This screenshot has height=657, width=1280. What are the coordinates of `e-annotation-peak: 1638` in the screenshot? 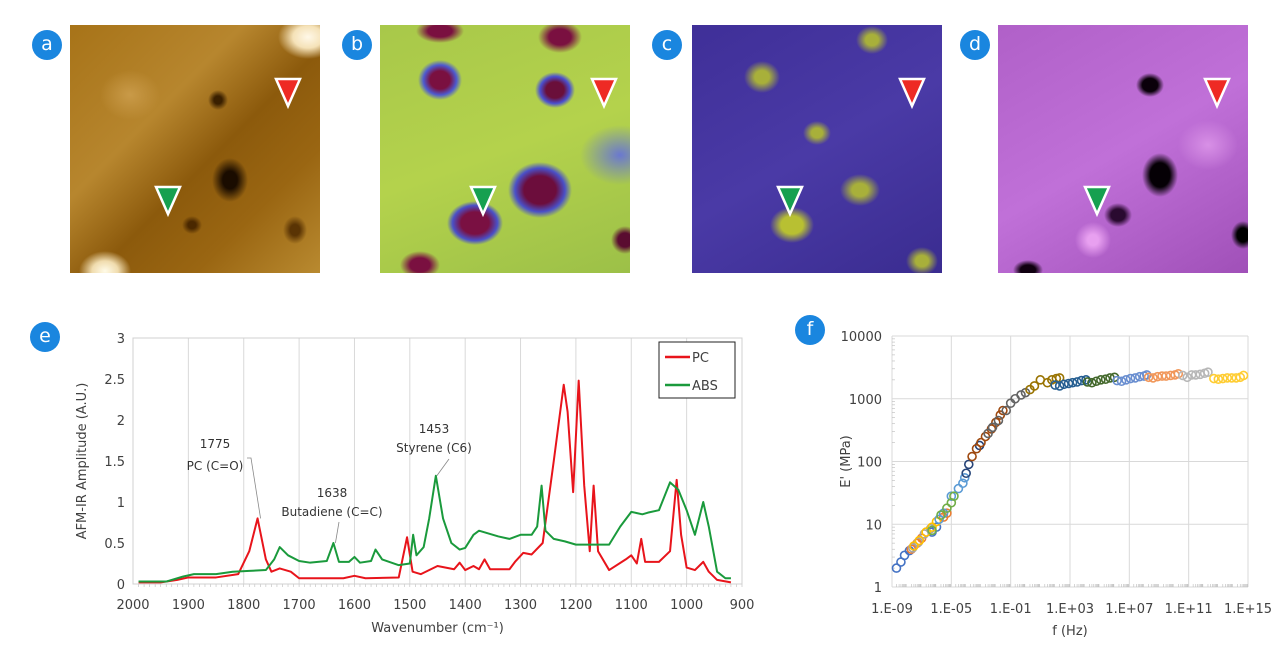 It's located at (332, 493).